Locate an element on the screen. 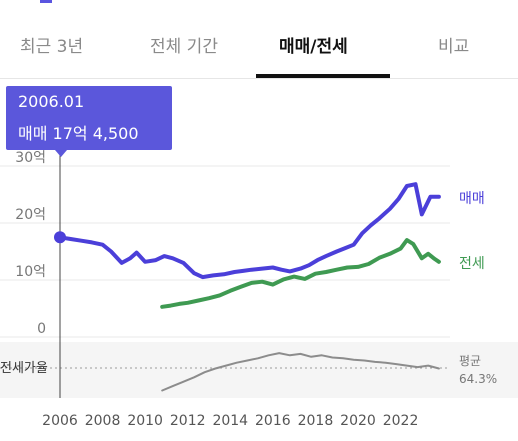 Image resolution: width=518 pixels, height=441 pixels. tab-recent-3-years: 최근 3년 is located at coordinates (52, 47).